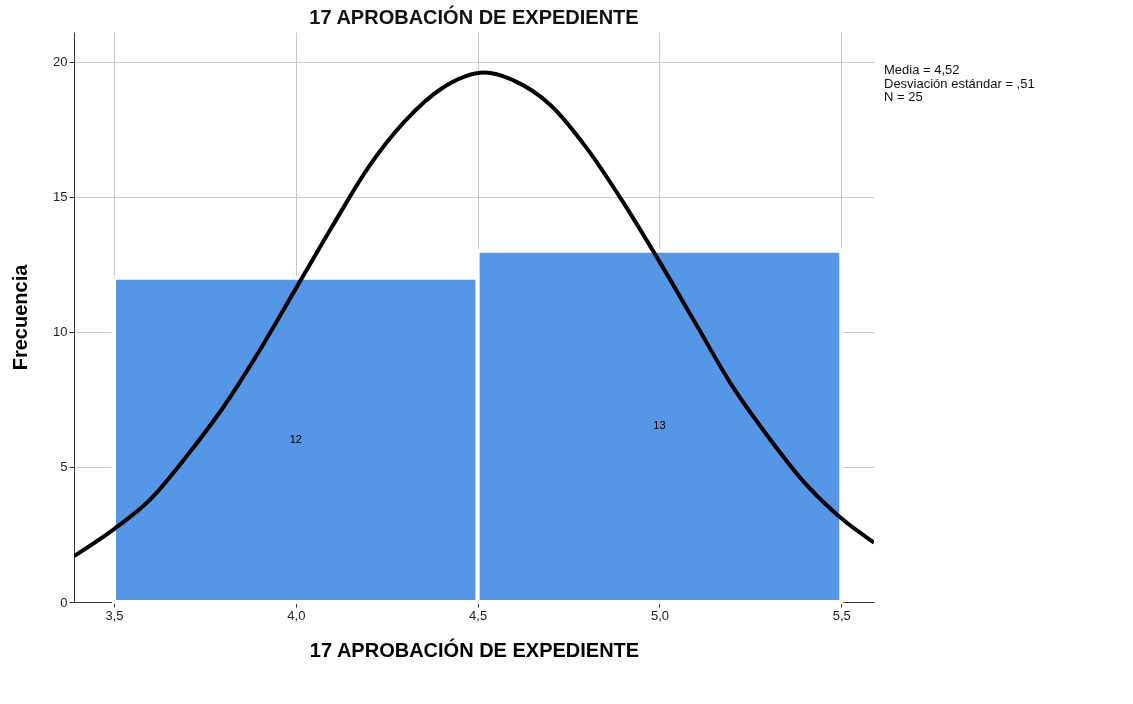  I want to click on y-tick-label: 0, so click(64, 602).